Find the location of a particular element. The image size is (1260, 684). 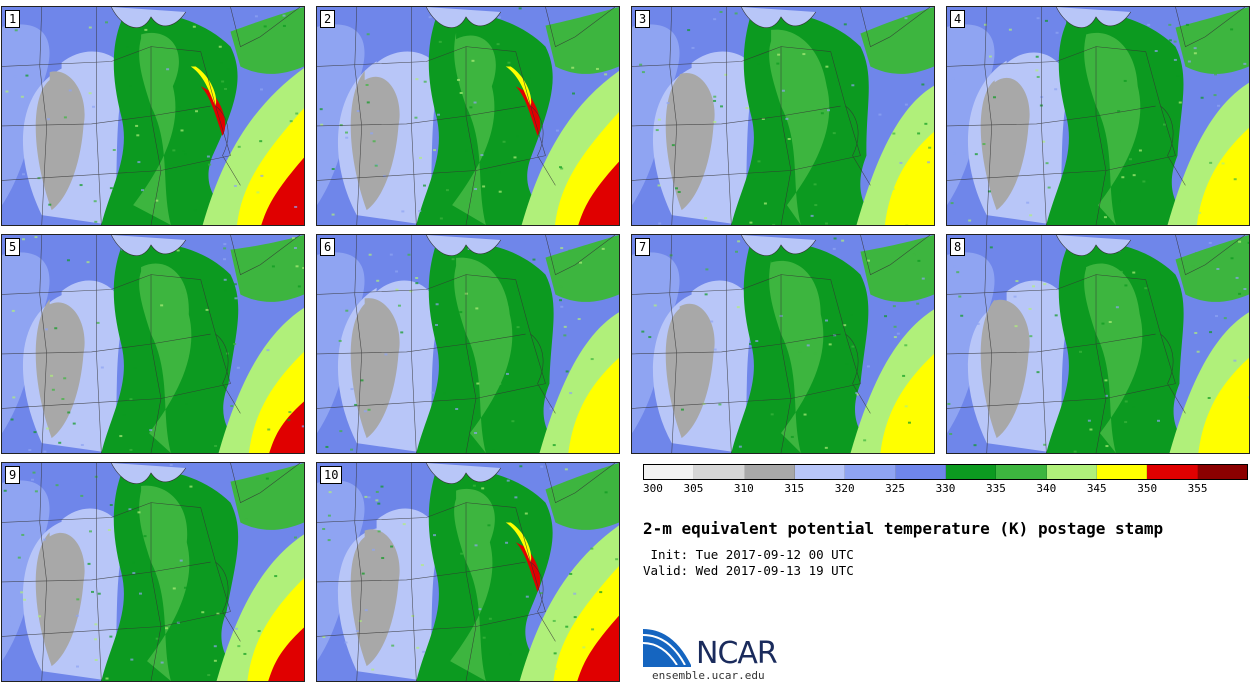

ncar-logo-icon is located at coordinates (667, 648).